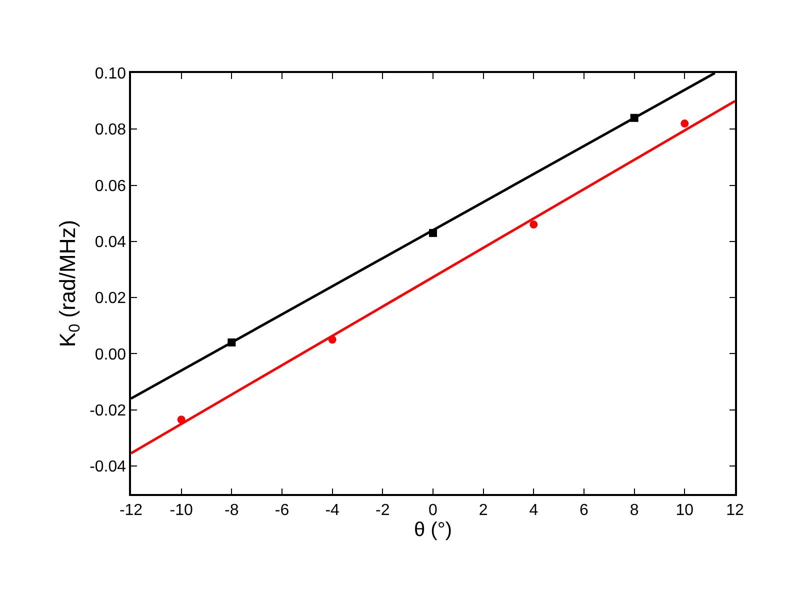 The width and height of the screenshot is (807, 592). I want to click on x-tick-label: 2, so click(483, 510).